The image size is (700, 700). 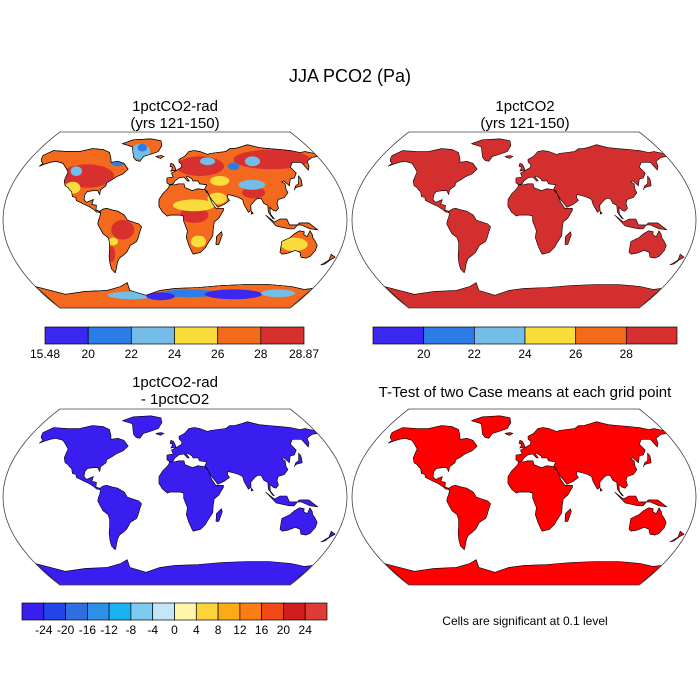 I want to click on coast-antarctica, so click(x=174, y=295).